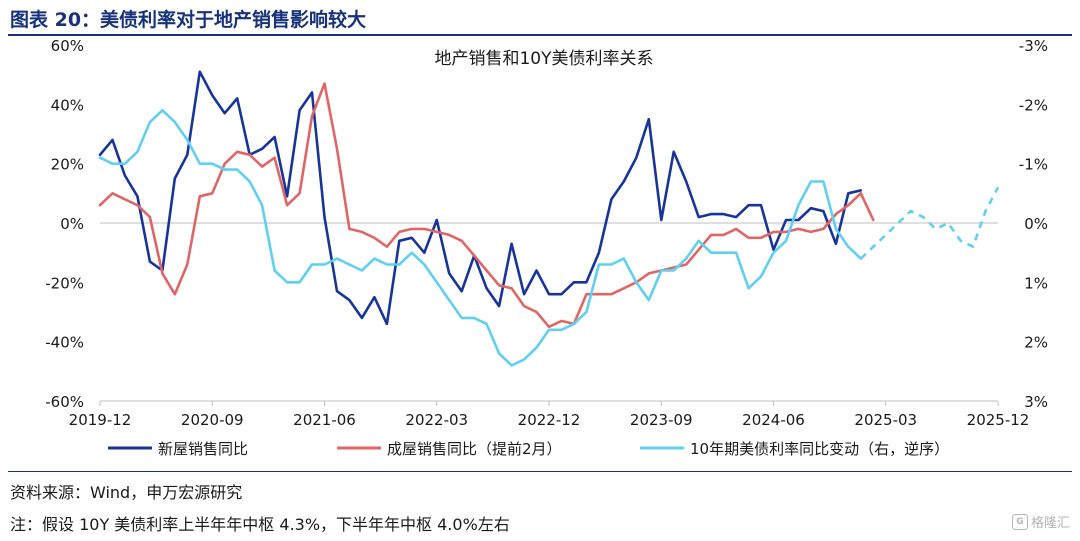  Describe the element at coordinates (203, 449) in the screenshot. I see `legend-label: 新屋销售同比` at that location.